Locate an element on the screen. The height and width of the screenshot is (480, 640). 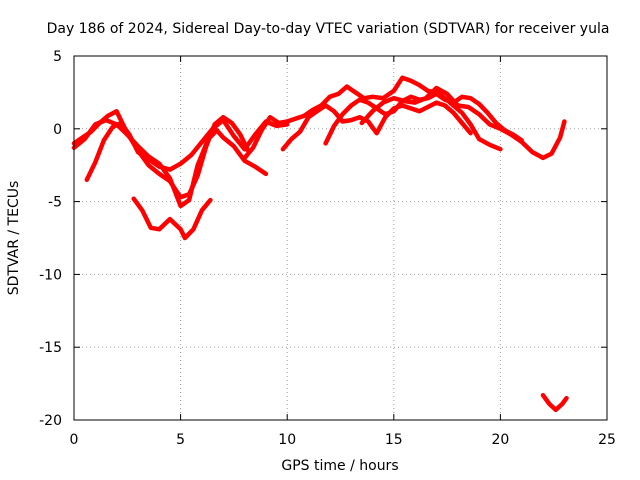
y-tick-label: 5 is located at coordinates (57, 57).